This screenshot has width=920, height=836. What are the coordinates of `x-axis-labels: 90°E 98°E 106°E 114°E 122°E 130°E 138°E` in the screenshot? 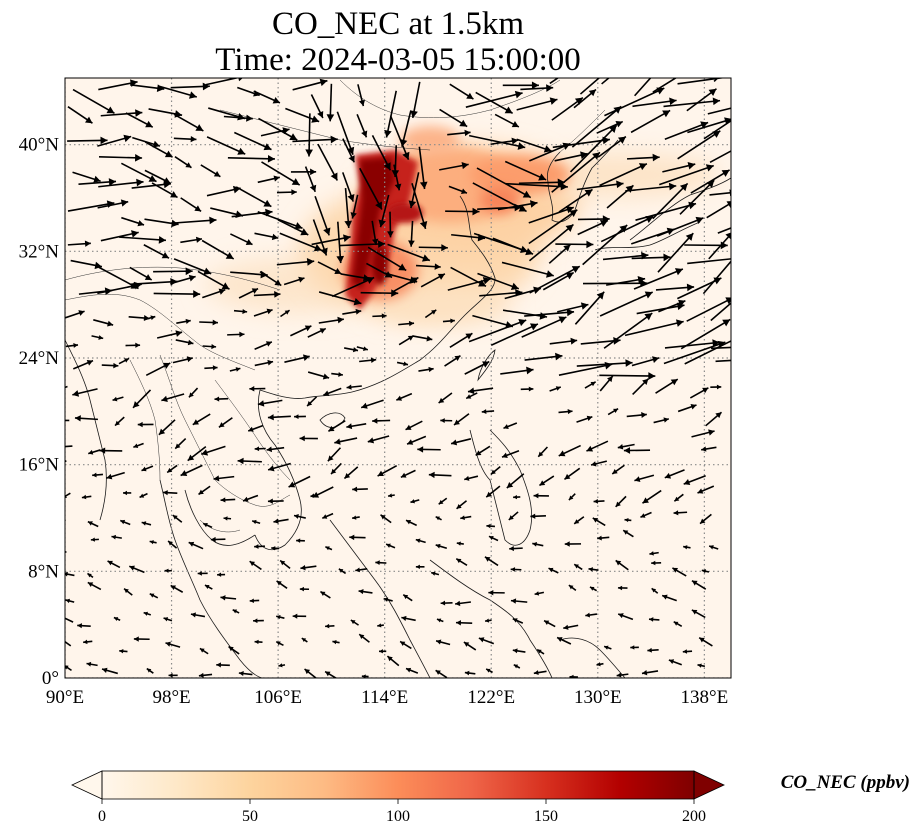 It's located at (387, 697).